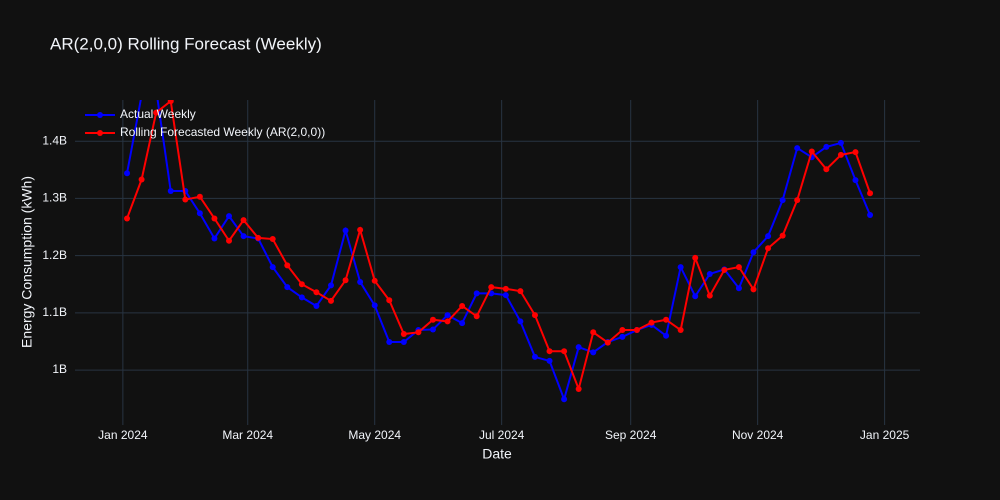 Image resolution: width=1000 pixels, height=500 pixels. Describe the element at coordinates (247, 435) in the screenshot. I see `x-tick-label: Mar 2024` at that location.